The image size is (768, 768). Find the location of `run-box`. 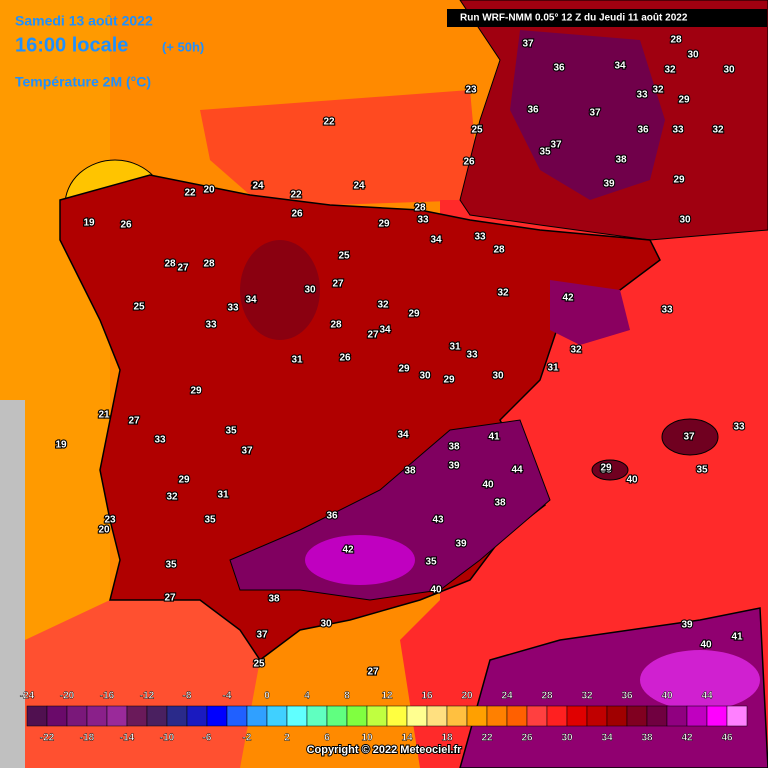

run-box is located at coordinates (607, 18).